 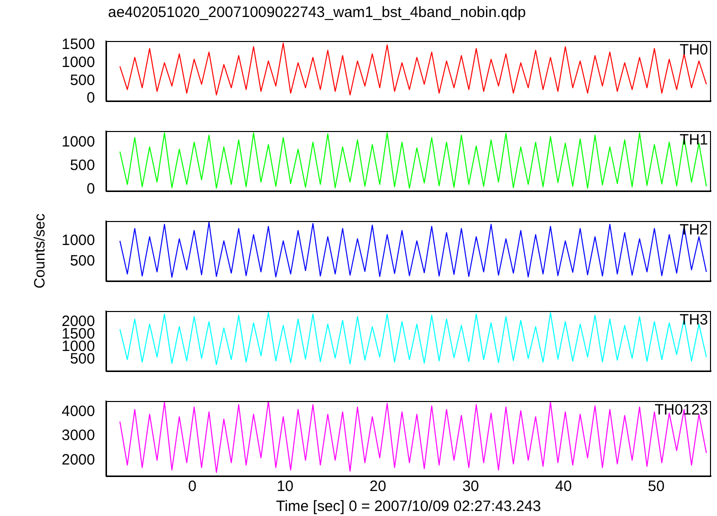 What do you see at coordinates (656, 487) in the screenshot?
I see `x-tick-label: 50` at bounding box center [656, 487].